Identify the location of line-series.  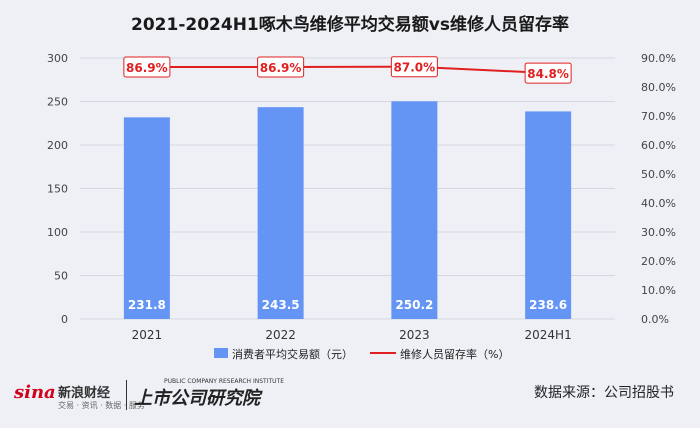
(347, 70).